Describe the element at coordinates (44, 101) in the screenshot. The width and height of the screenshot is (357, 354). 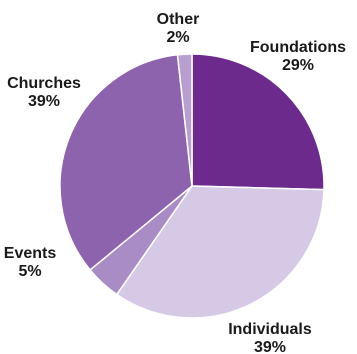
I see `churches-value-label: 39%` at that location.